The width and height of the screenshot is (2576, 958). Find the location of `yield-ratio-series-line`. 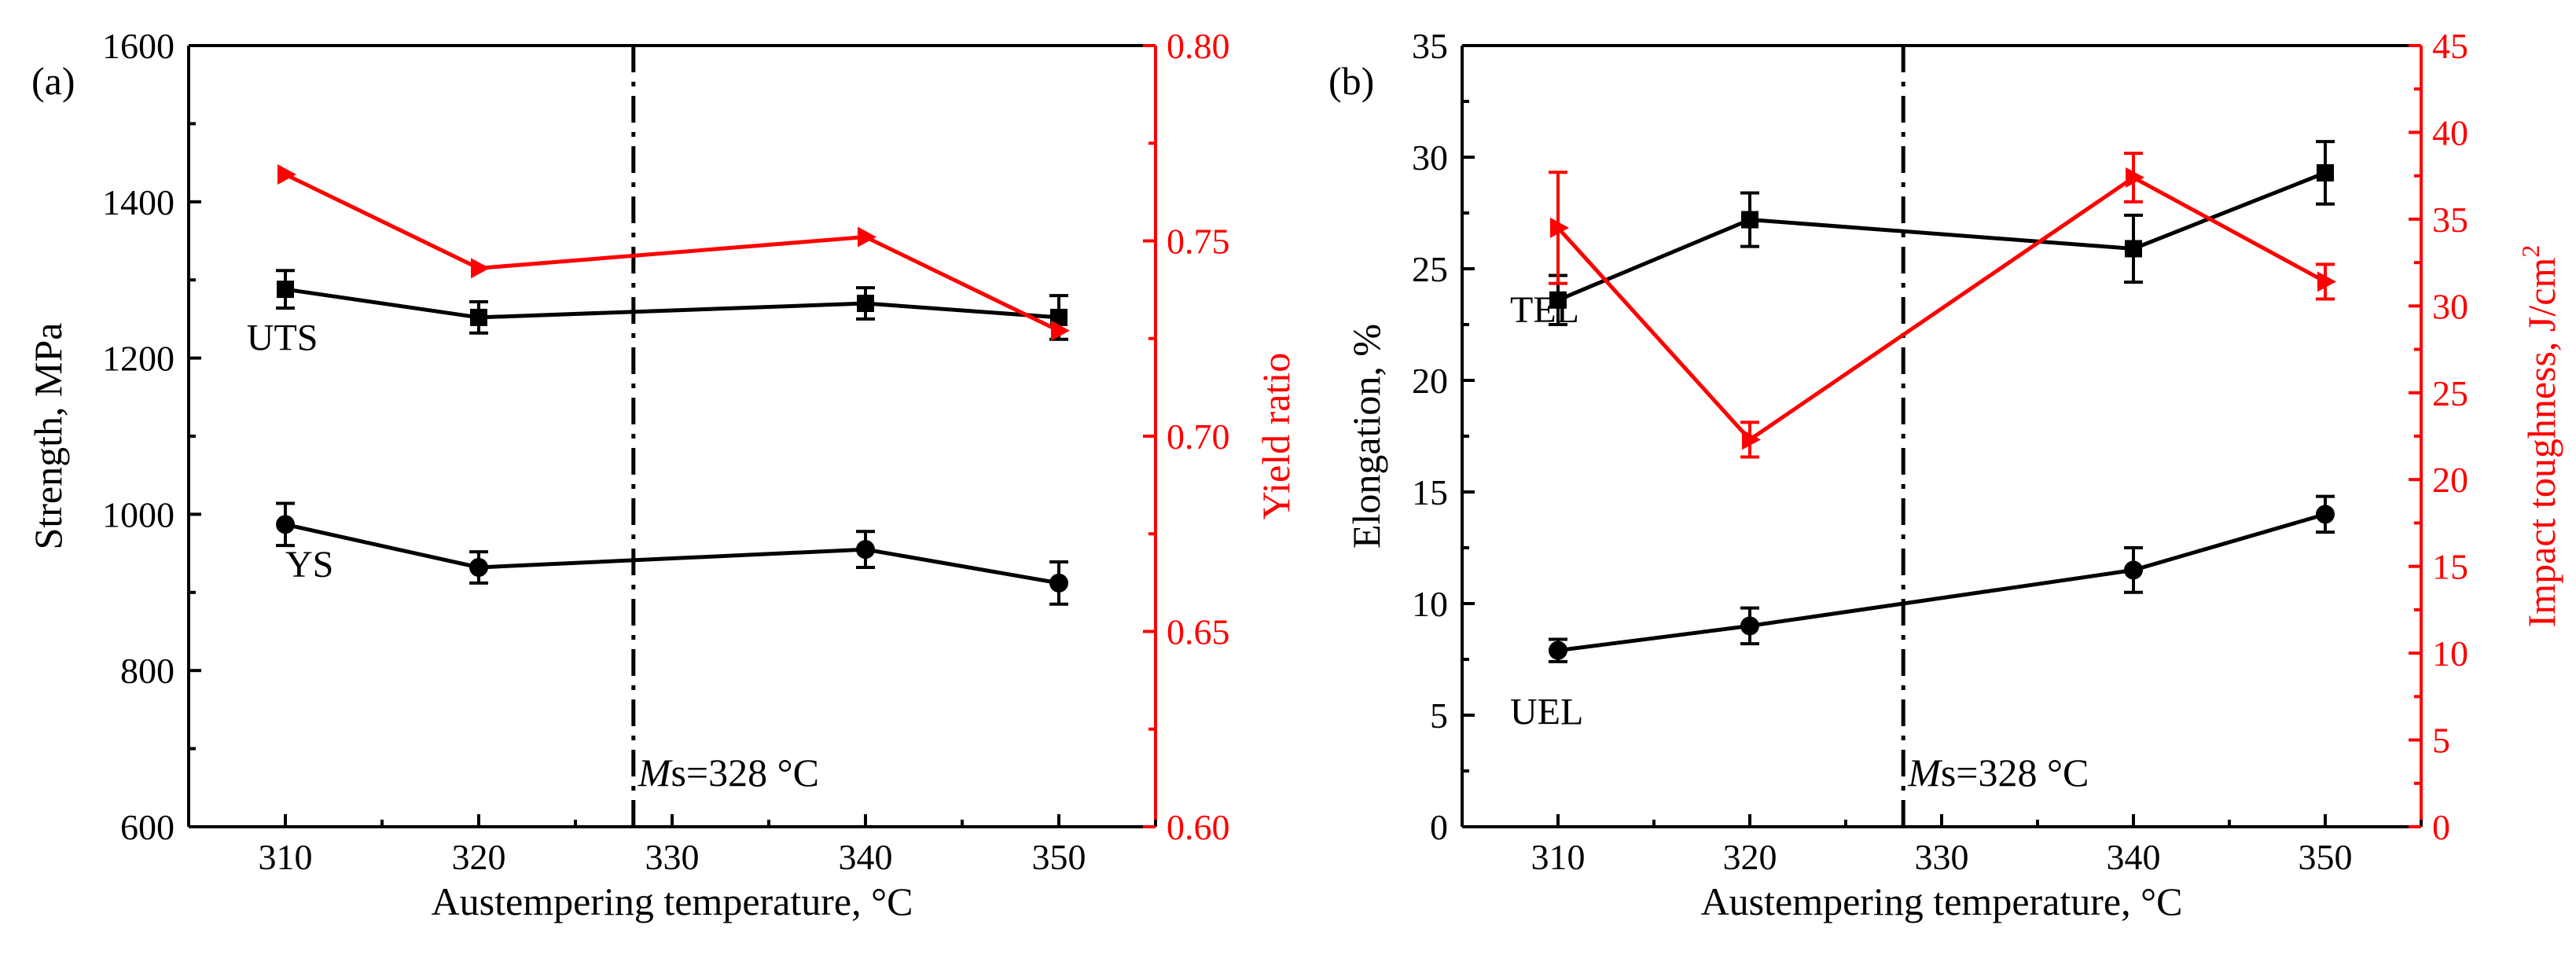

yield-ratio-series-line is located at coordinates (672, 253).